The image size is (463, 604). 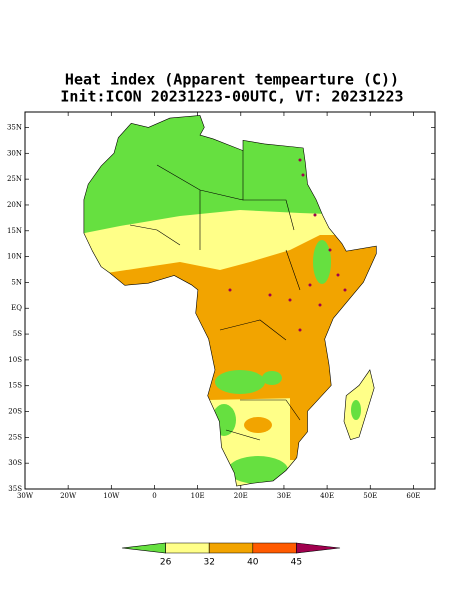 I want to click on lat-tick-label: 30S, so click(x=15, y=463).